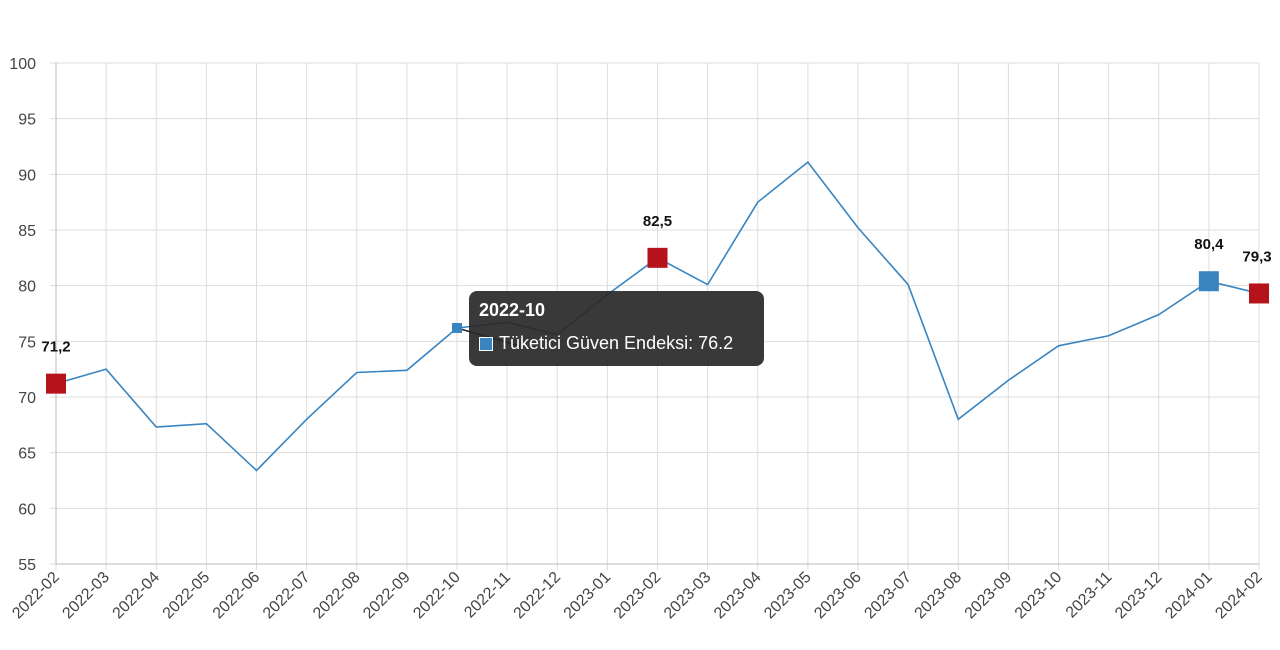 The width and height of the screenshot is (1280, 650). Describe the element at coordinates (27, 398) in the screenshot. I see `y-tick-label: 70` at that location.